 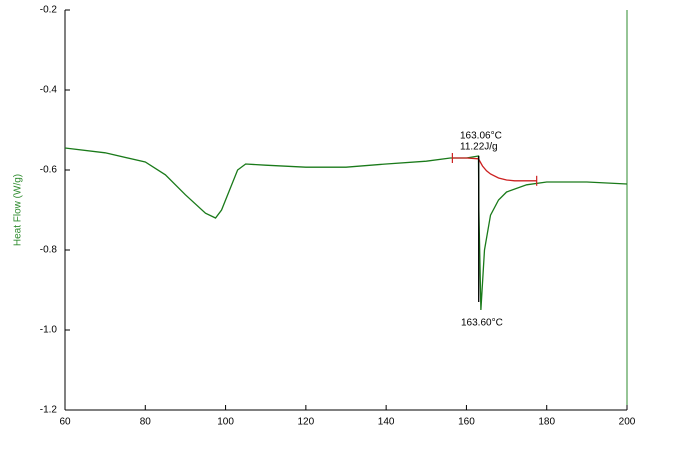 What do you see at coordinates (479, 147) in the screenshot?
I see `annotation: 11.22J/g` at bounding box center [479, 147].